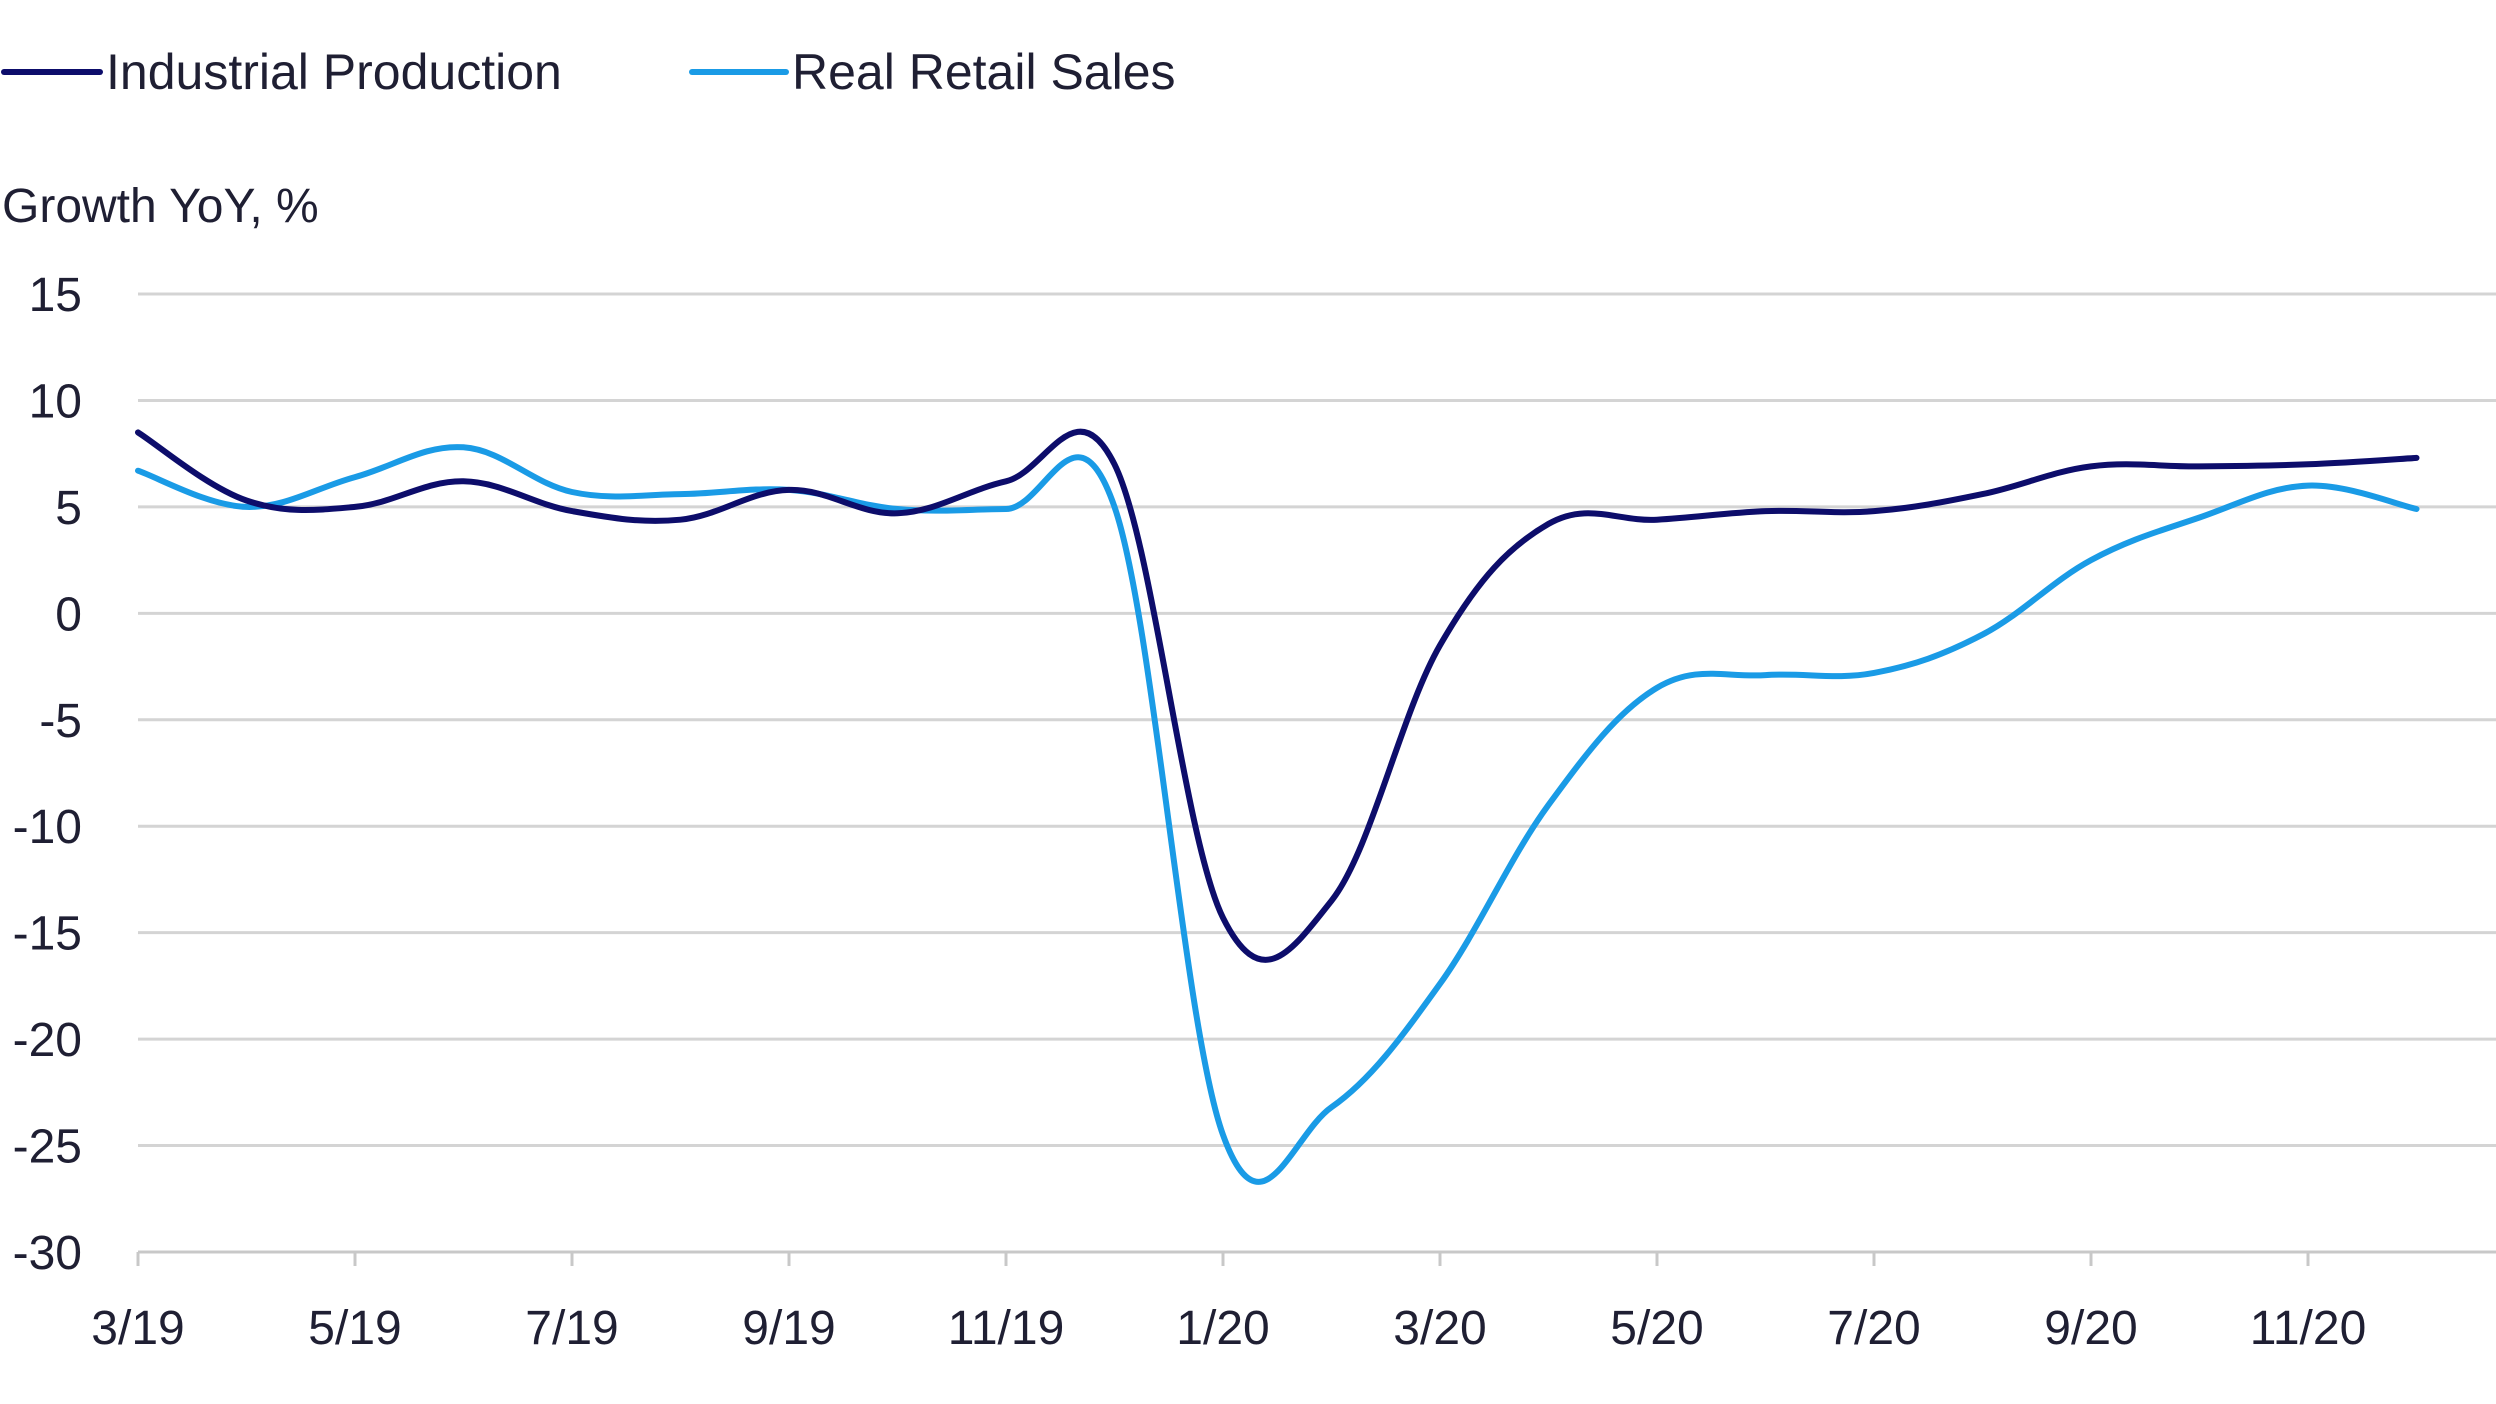 Image resolution: width=2496 pixels, height=1404 pixels. Describe the element at coordinates (1656, 1328) in the screenshot. I see `x-tick-label: 5/20` at that location.